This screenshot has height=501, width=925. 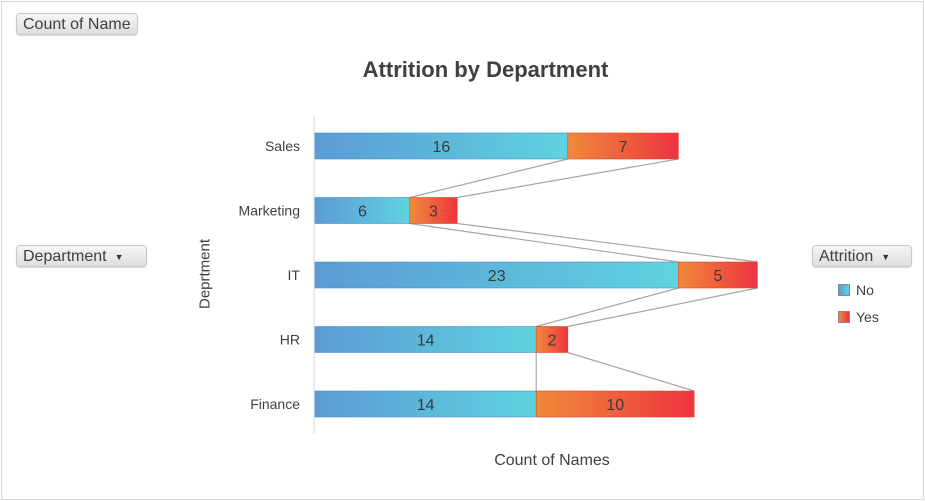 I want to click on department-field-label: Department, so click(x=65, y=257).